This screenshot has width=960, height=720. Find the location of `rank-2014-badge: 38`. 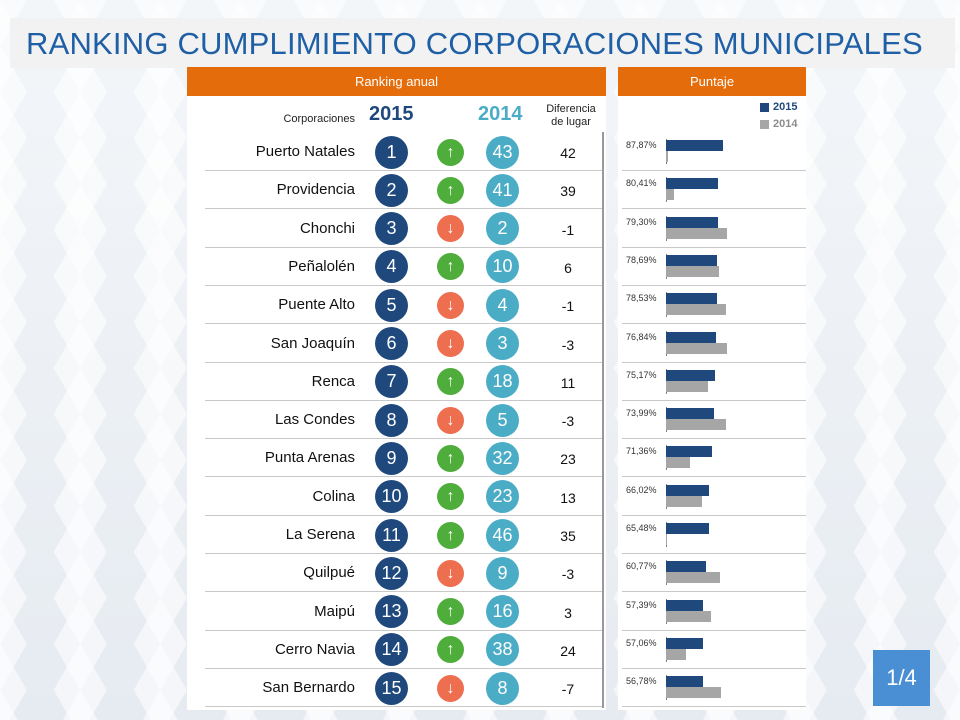

rank-2014-badge: 38 is located at coordinates (502, 650).